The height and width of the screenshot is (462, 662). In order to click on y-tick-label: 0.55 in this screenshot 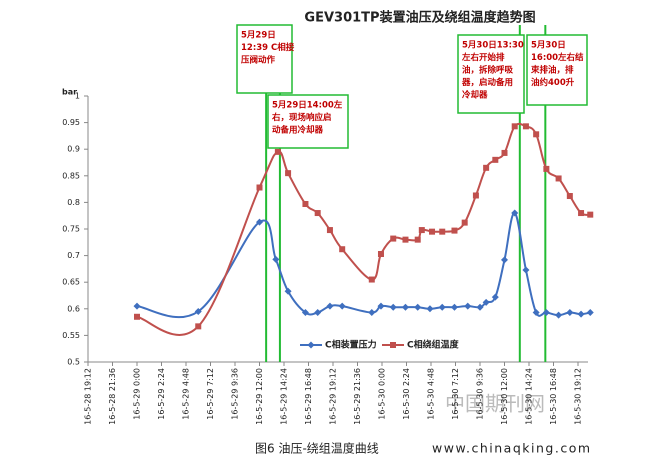, I will do `click(71, 335)`.